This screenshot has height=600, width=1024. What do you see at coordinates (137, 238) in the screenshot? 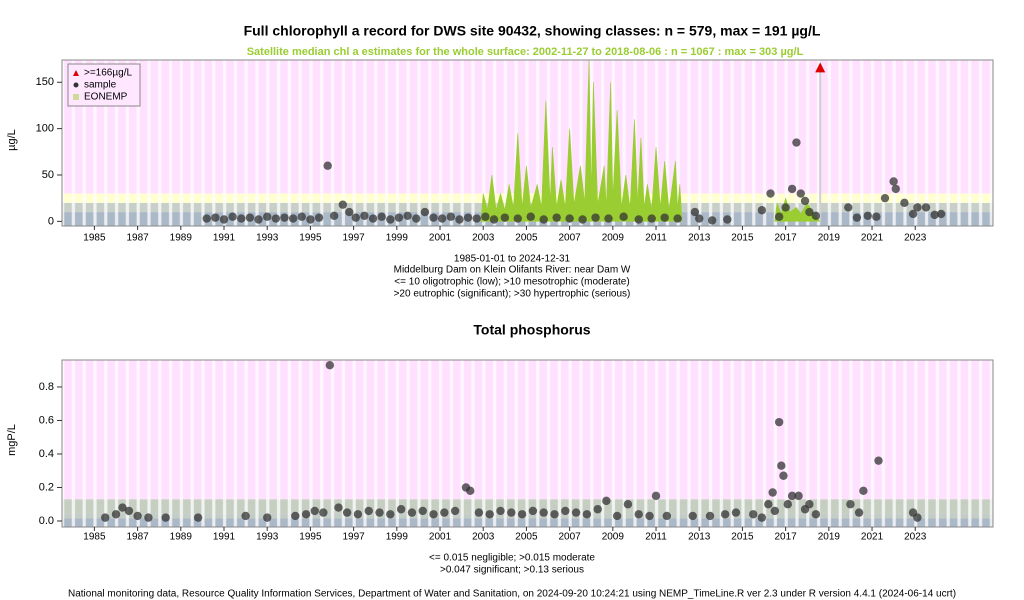
I see `x-tick-label: 1987` at bounding box center [137, 238].